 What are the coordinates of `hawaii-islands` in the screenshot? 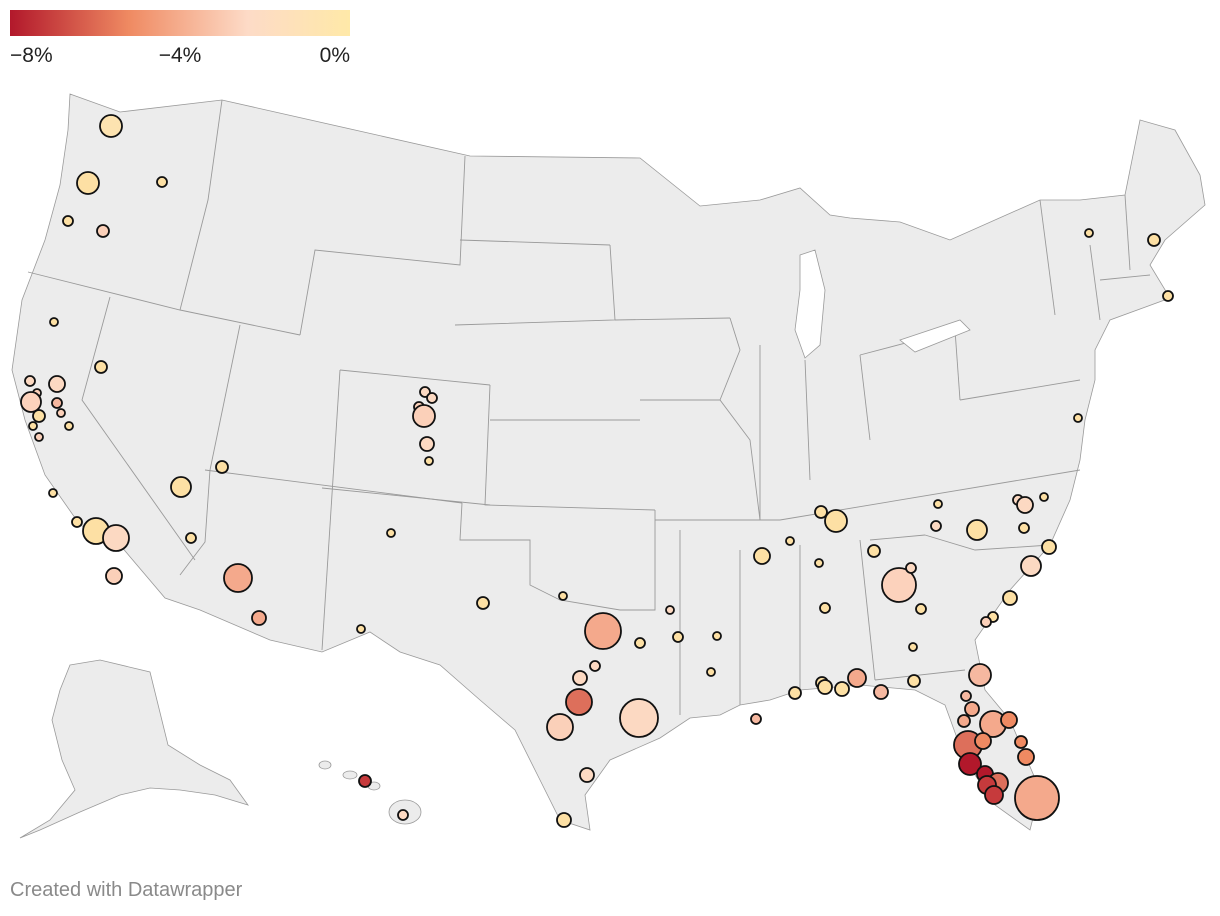 It's located at (370, 792).